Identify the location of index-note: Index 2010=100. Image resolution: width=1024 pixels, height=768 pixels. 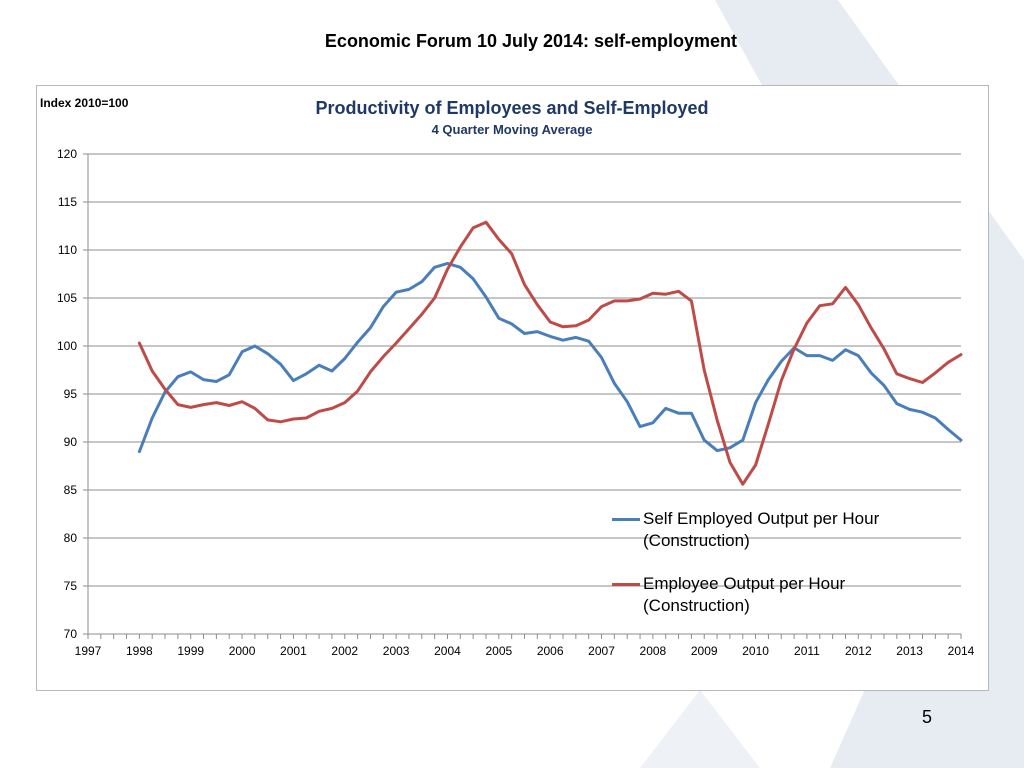
(84, 103).